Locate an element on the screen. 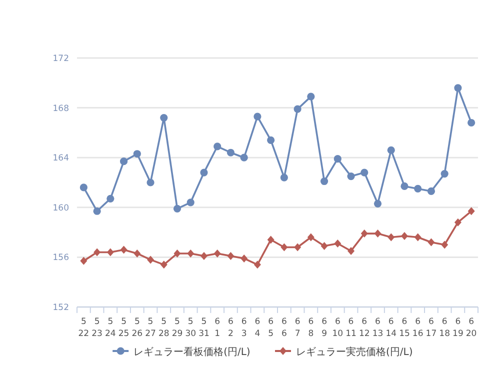  x-tick-label: 6 7 is located at coordinates (297, 328).